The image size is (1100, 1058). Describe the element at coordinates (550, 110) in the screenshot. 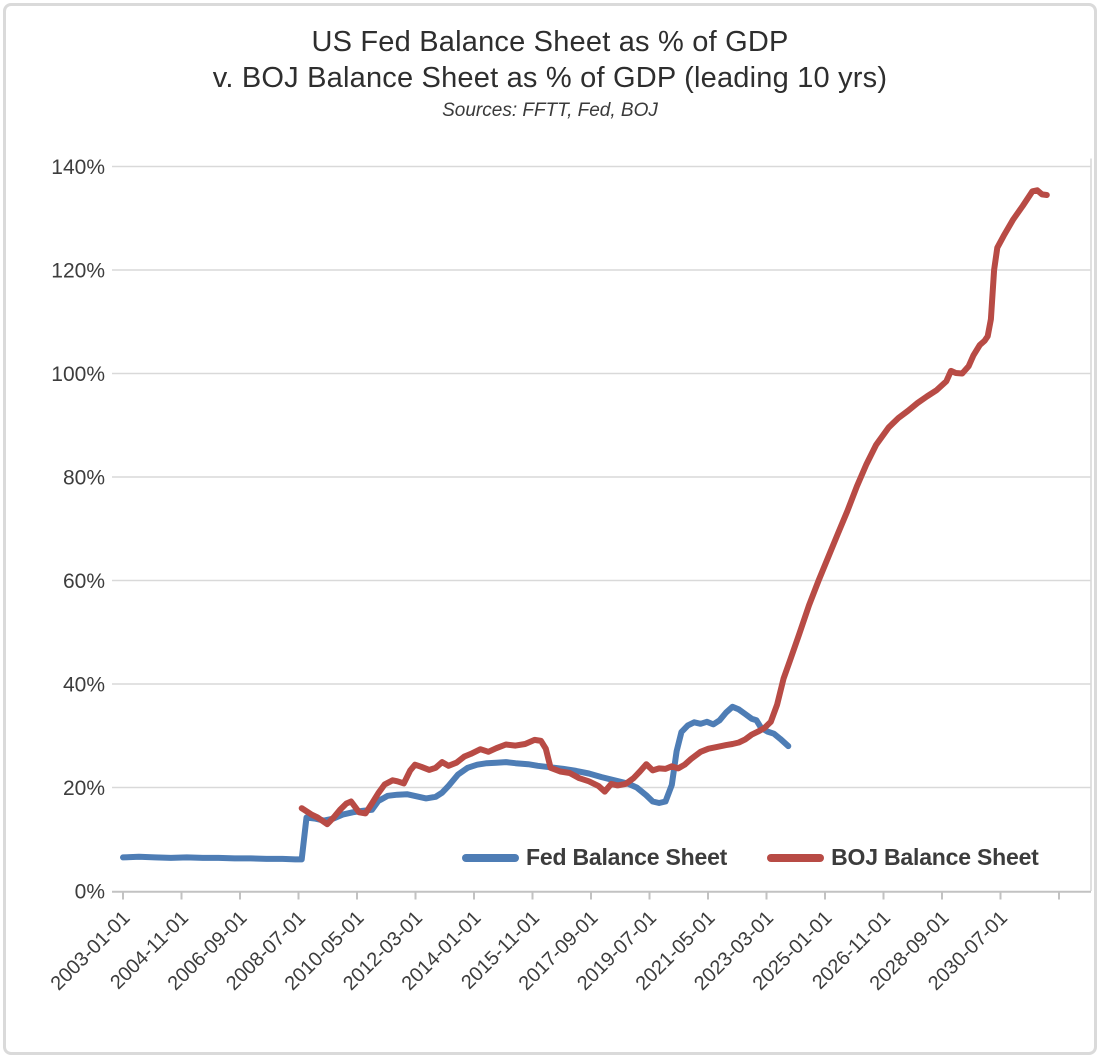

I see `chart-sources-note: Sources: FFTT, Fed, BOJ` at that location.